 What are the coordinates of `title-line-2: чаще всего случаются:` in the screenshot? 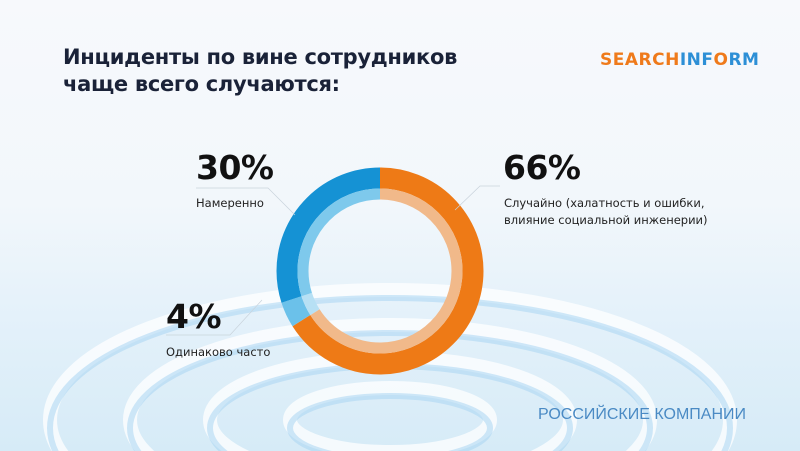 It's located at (201, 84).